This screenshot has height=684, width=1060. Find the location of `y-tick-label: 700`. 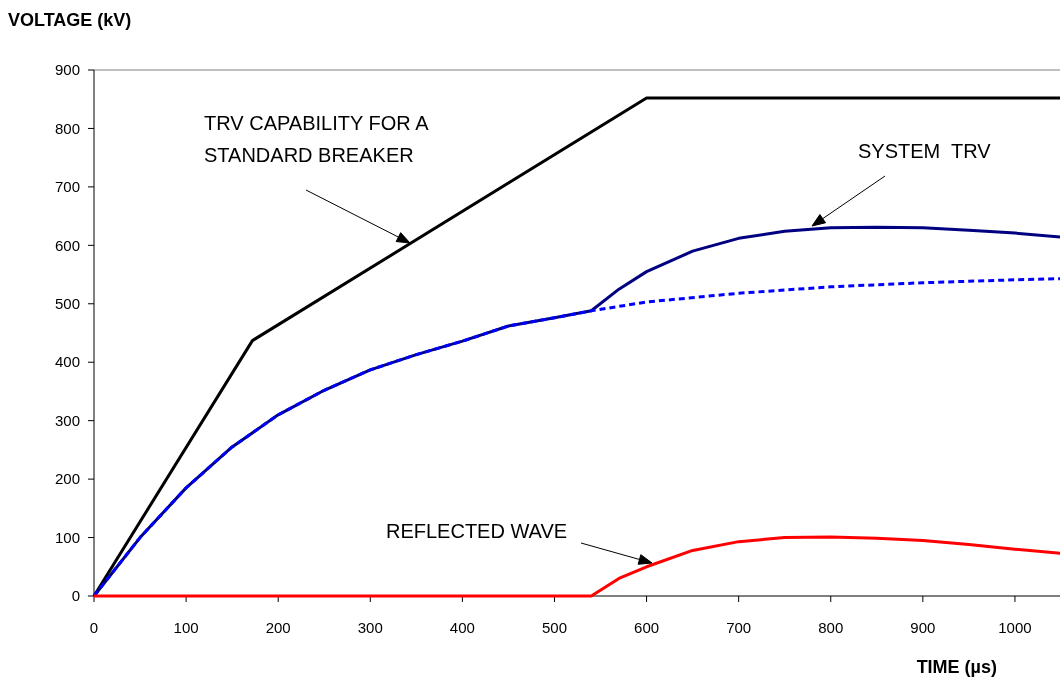

y-tick-label: 700 is located at coordinates (67, 187).